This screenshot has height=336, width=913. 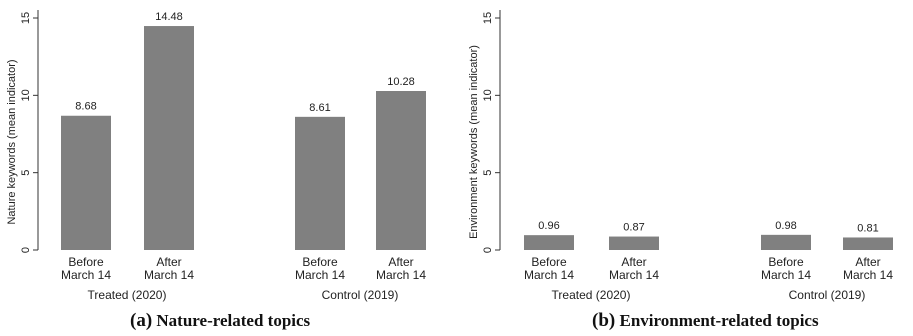 What do you see at coordinates (488, 18) in the screenshot?
I see `panel-b-y-tick-label: 15` at bounding box center [488, 18].